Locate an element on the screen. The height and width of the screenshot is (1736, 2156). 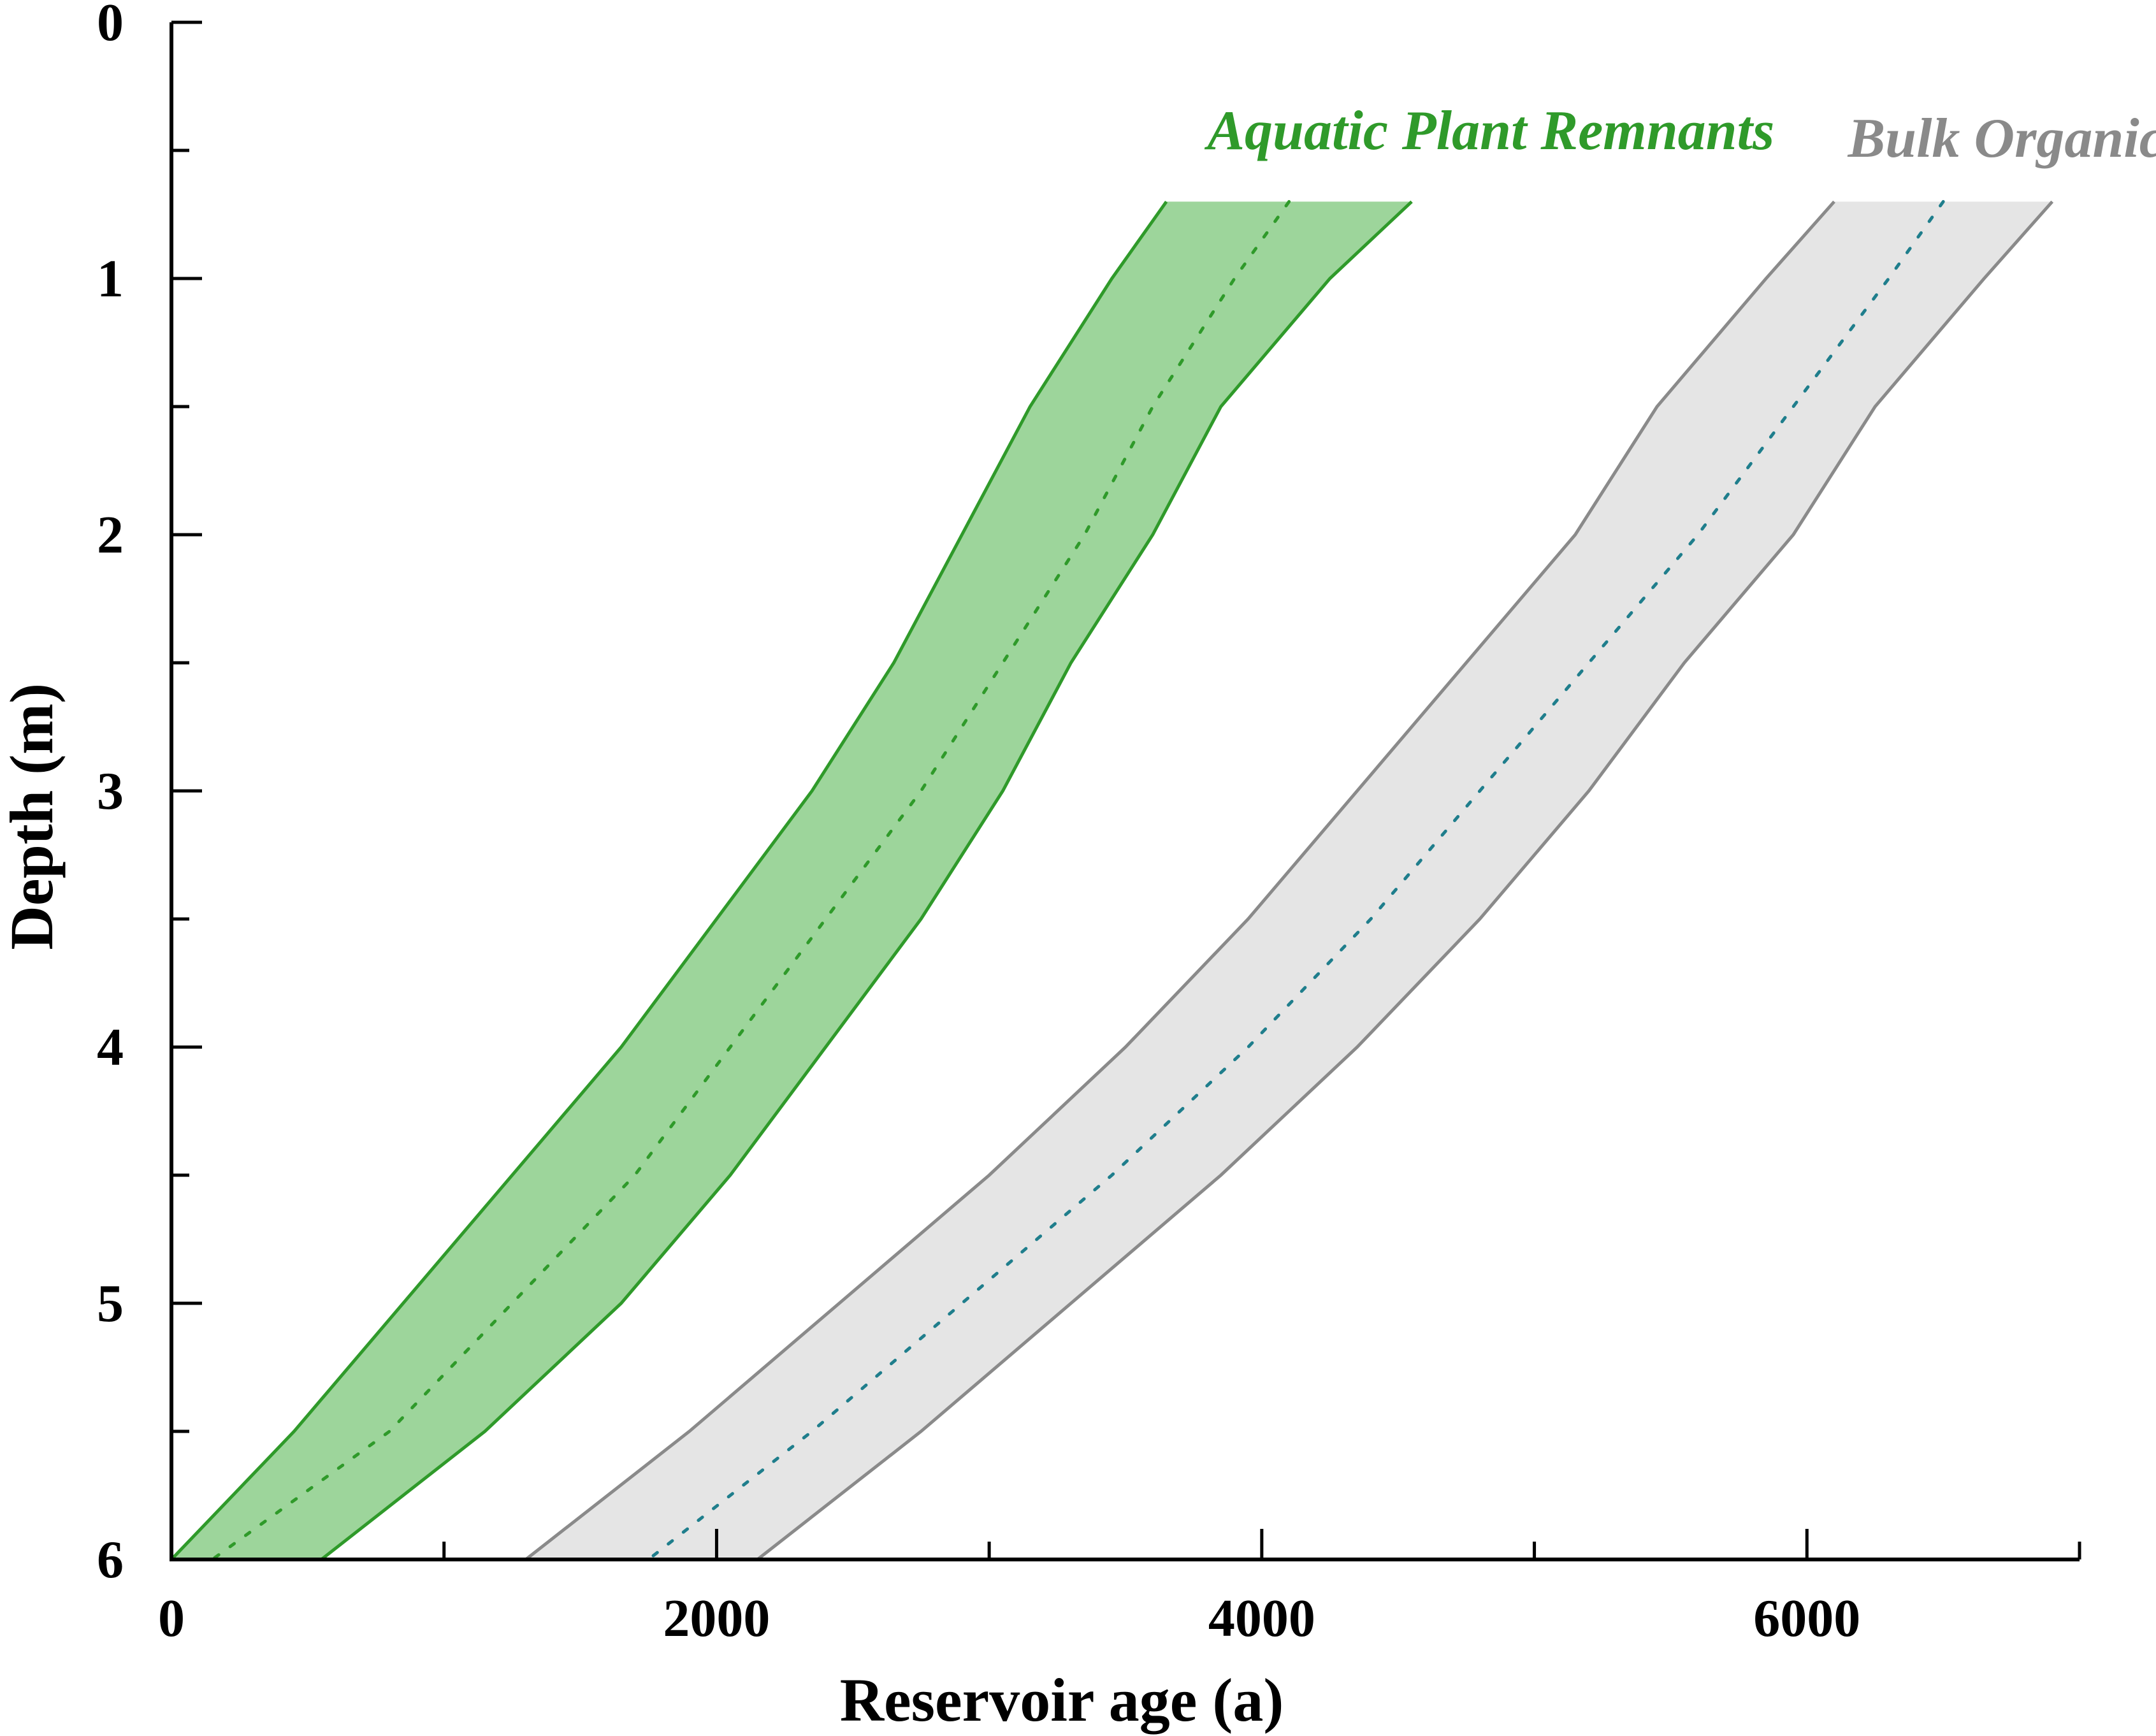
x-tick-label: 6000 is located at coordinates (1806, 1618).